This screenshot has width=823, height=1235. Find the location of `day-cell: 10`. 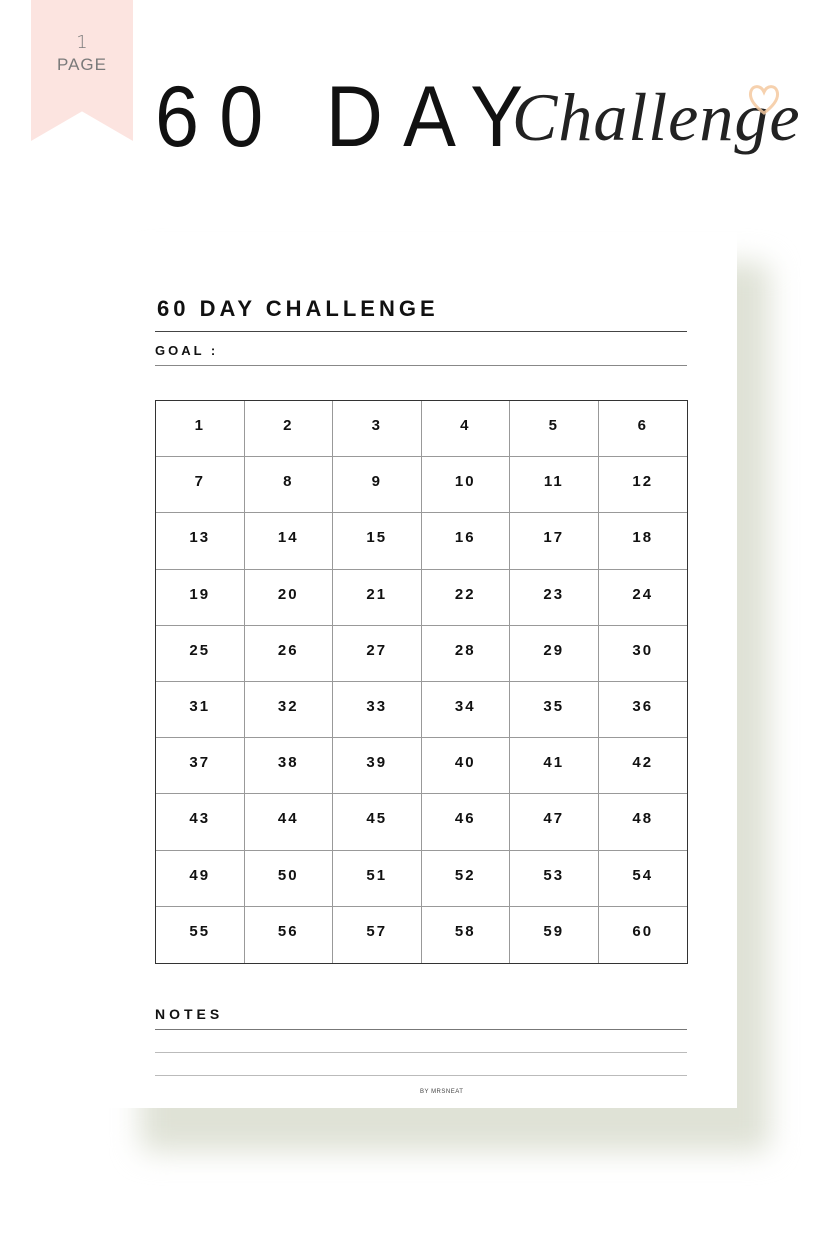

day-cell: 10 is located at coordinates (465, 485).